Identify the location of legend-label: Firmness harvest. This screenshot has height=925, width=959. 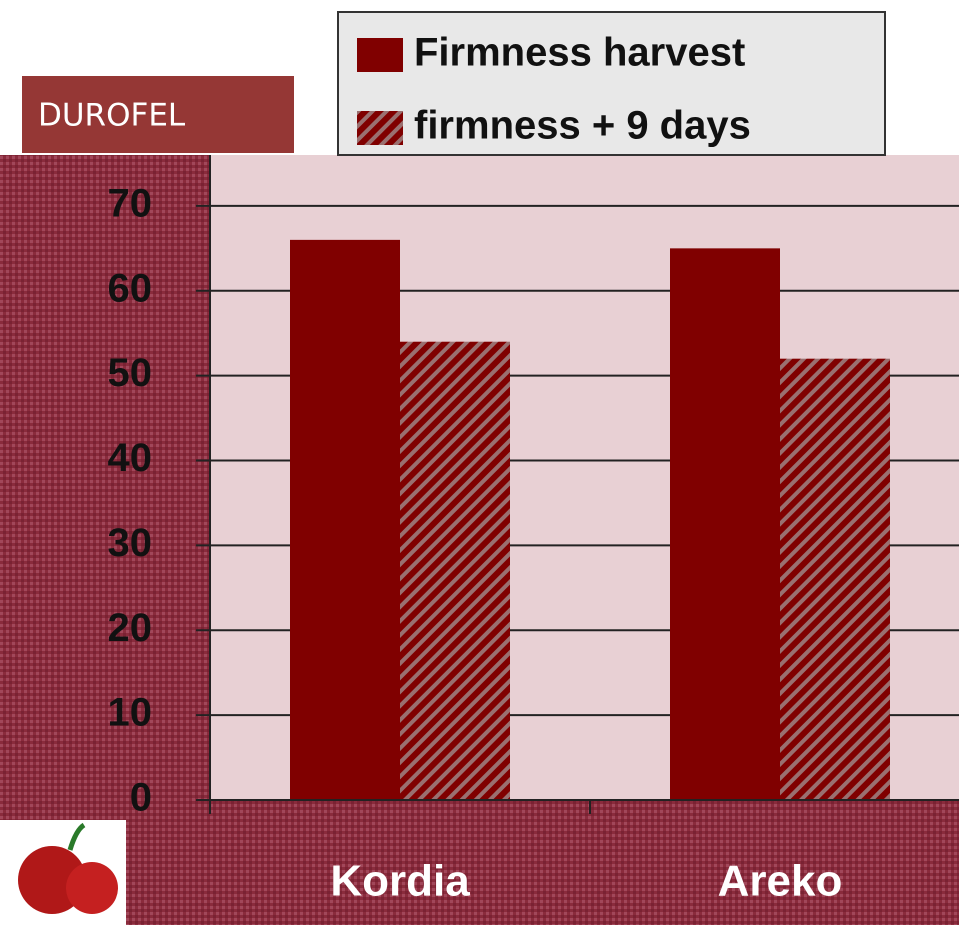
(579, 53).